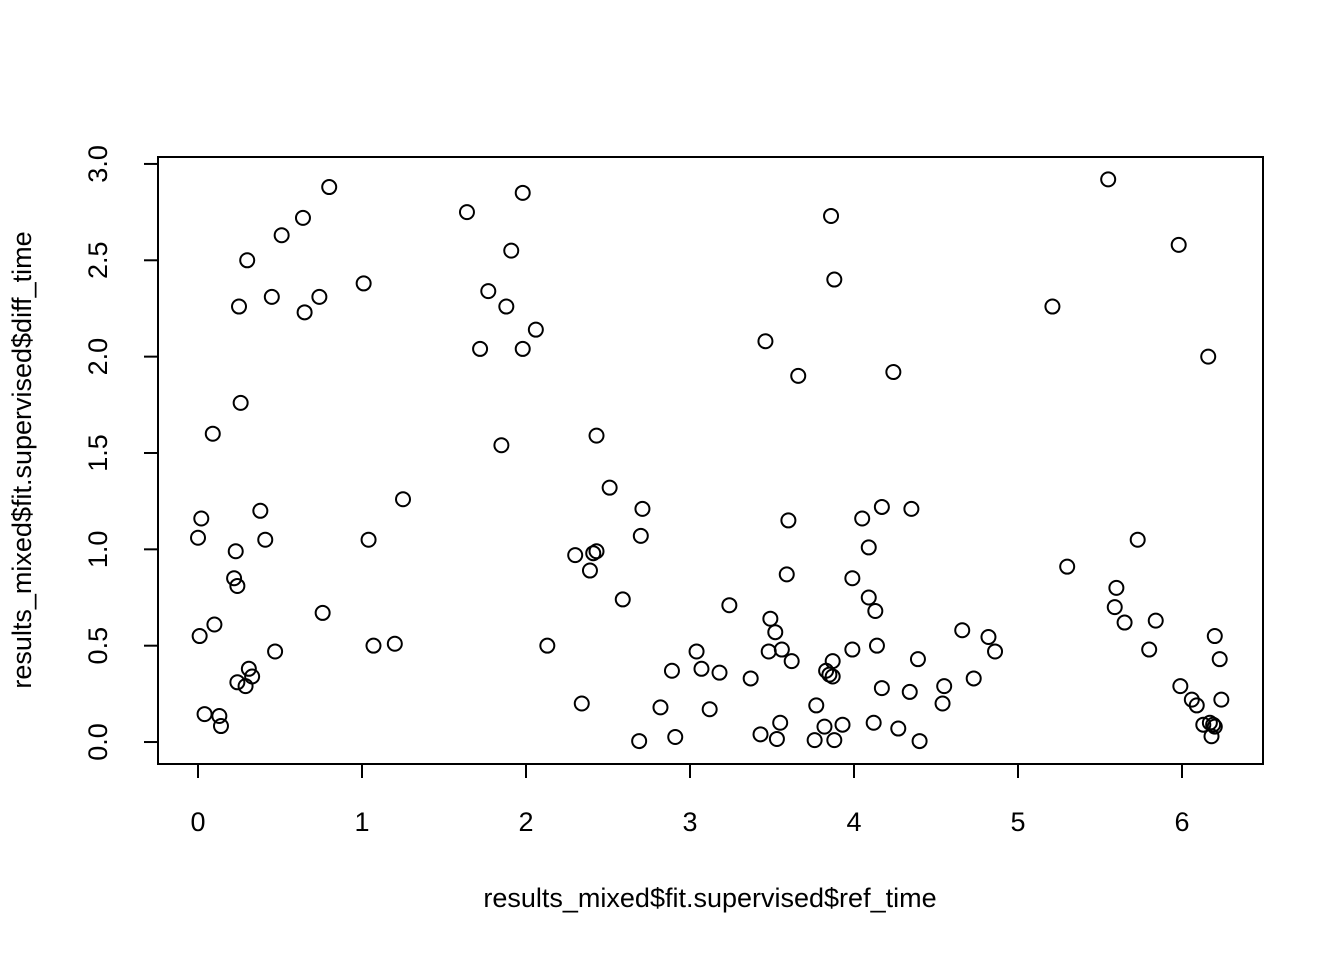  What do you see at coordinates (1017, 822) in the screenshot?
I see `x-tick-label: 5` at bounding box center [1017, 822].